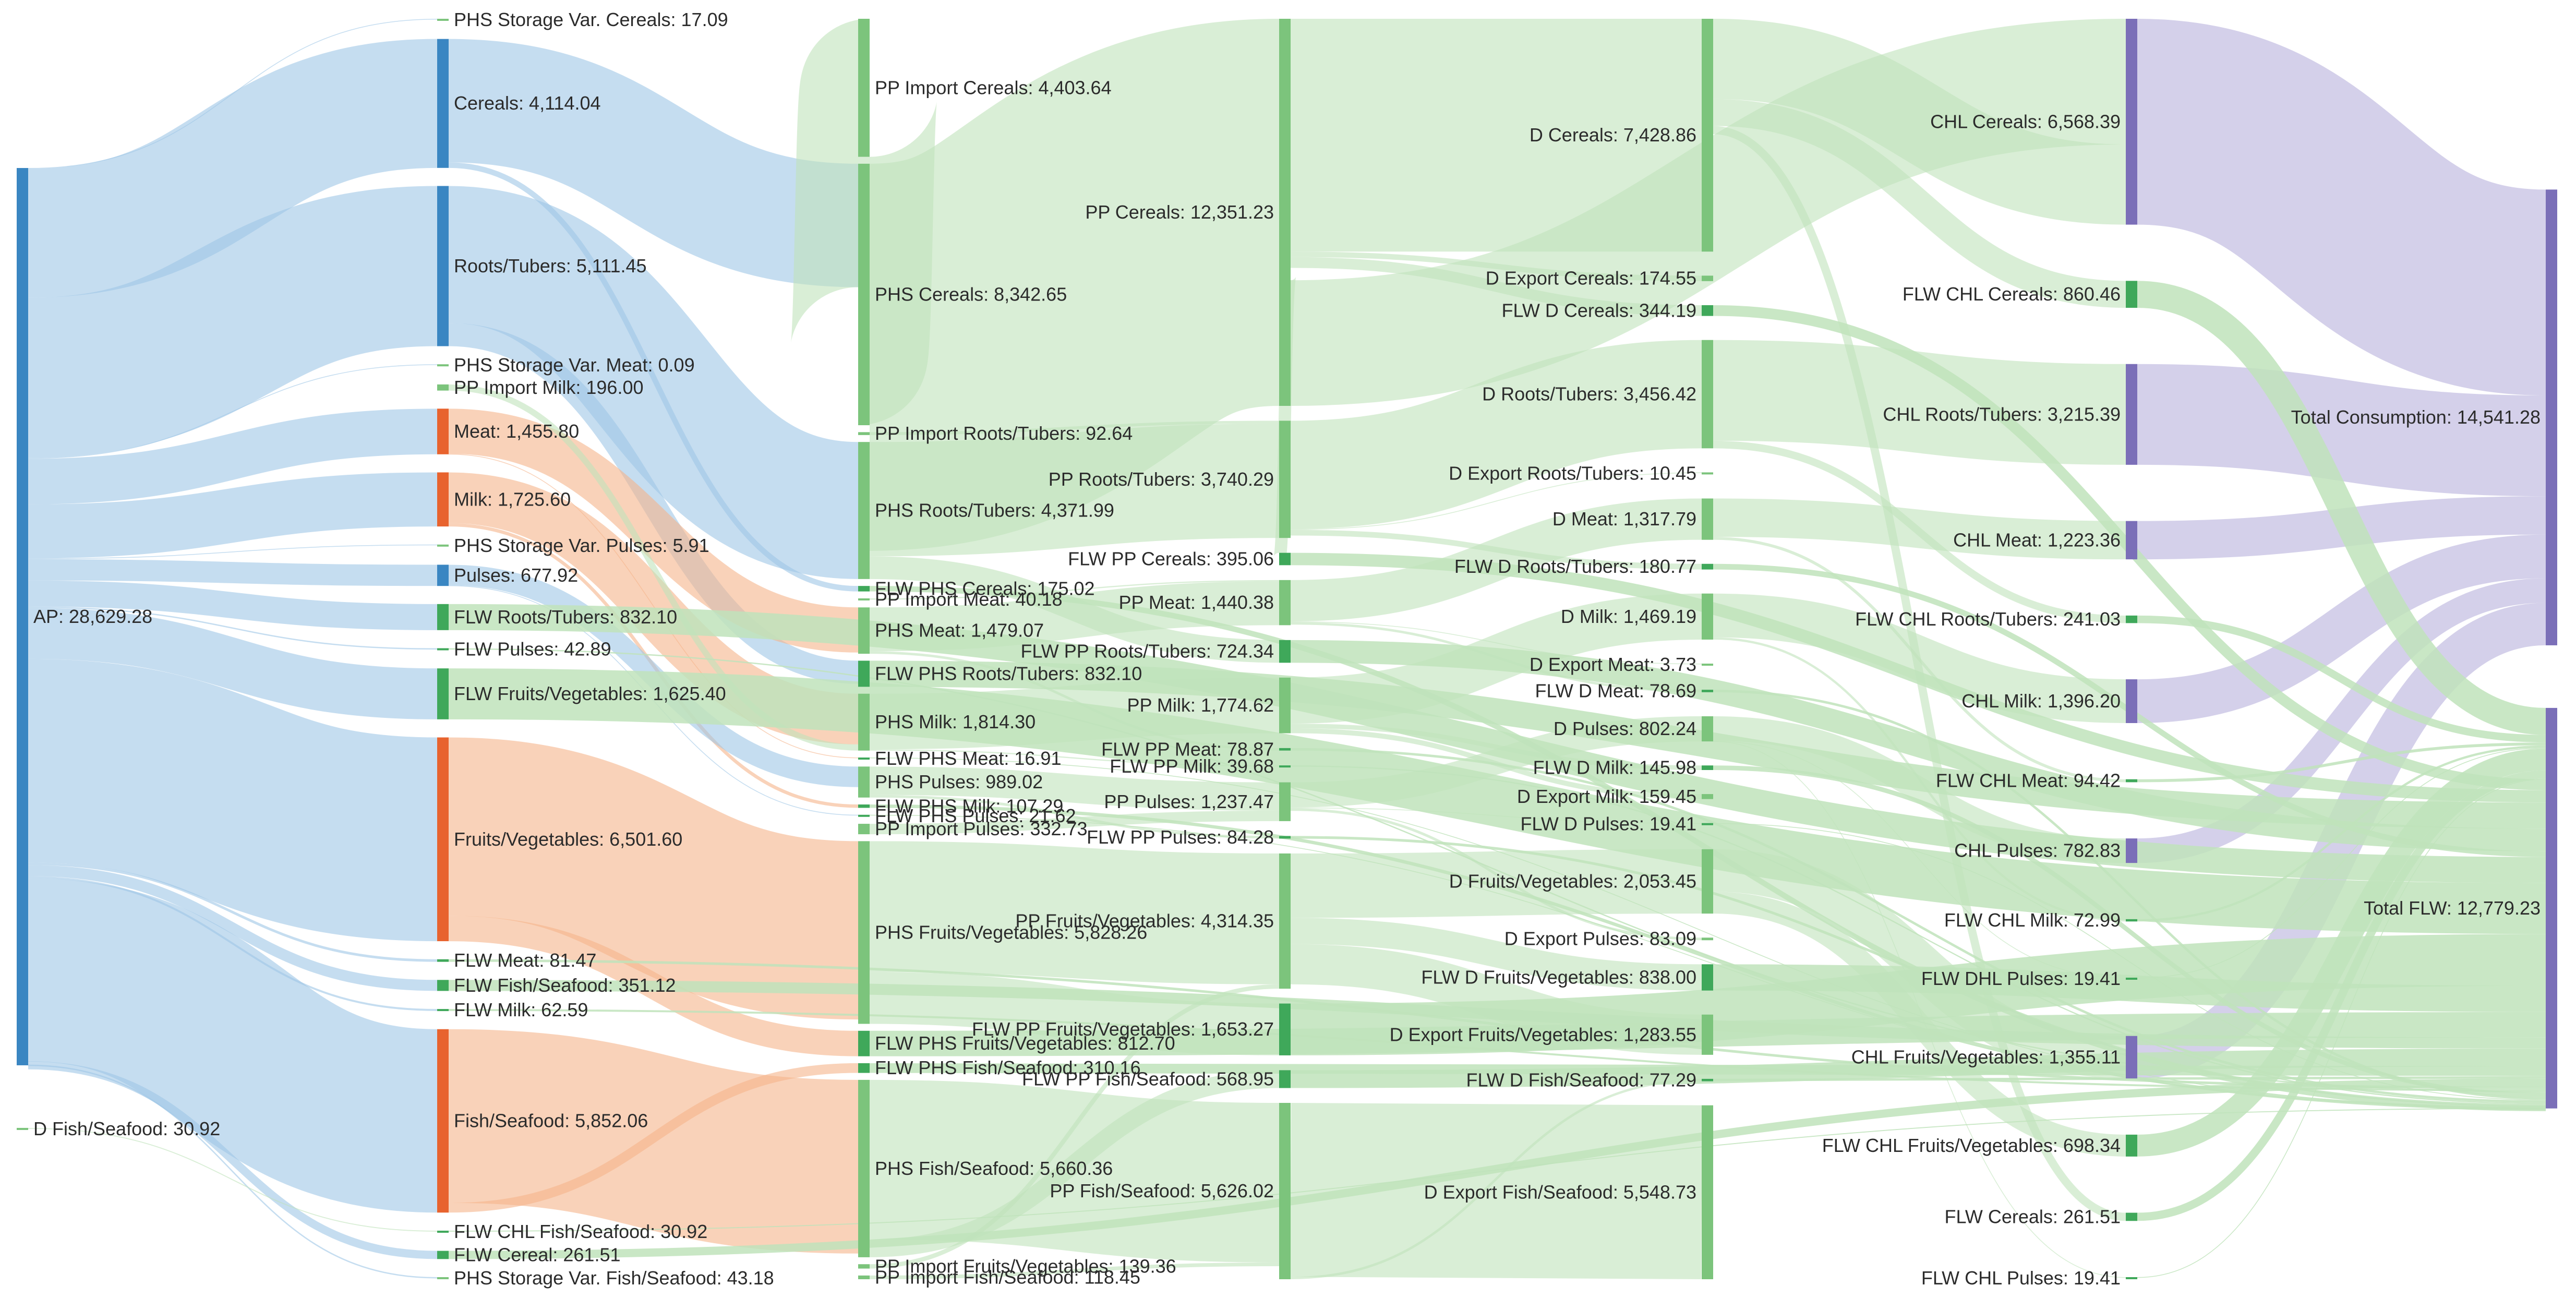  What do you see at coordinates (864, 510) in the screenshot?
I see `node-phs_roots` at bounding box center [864, 510].